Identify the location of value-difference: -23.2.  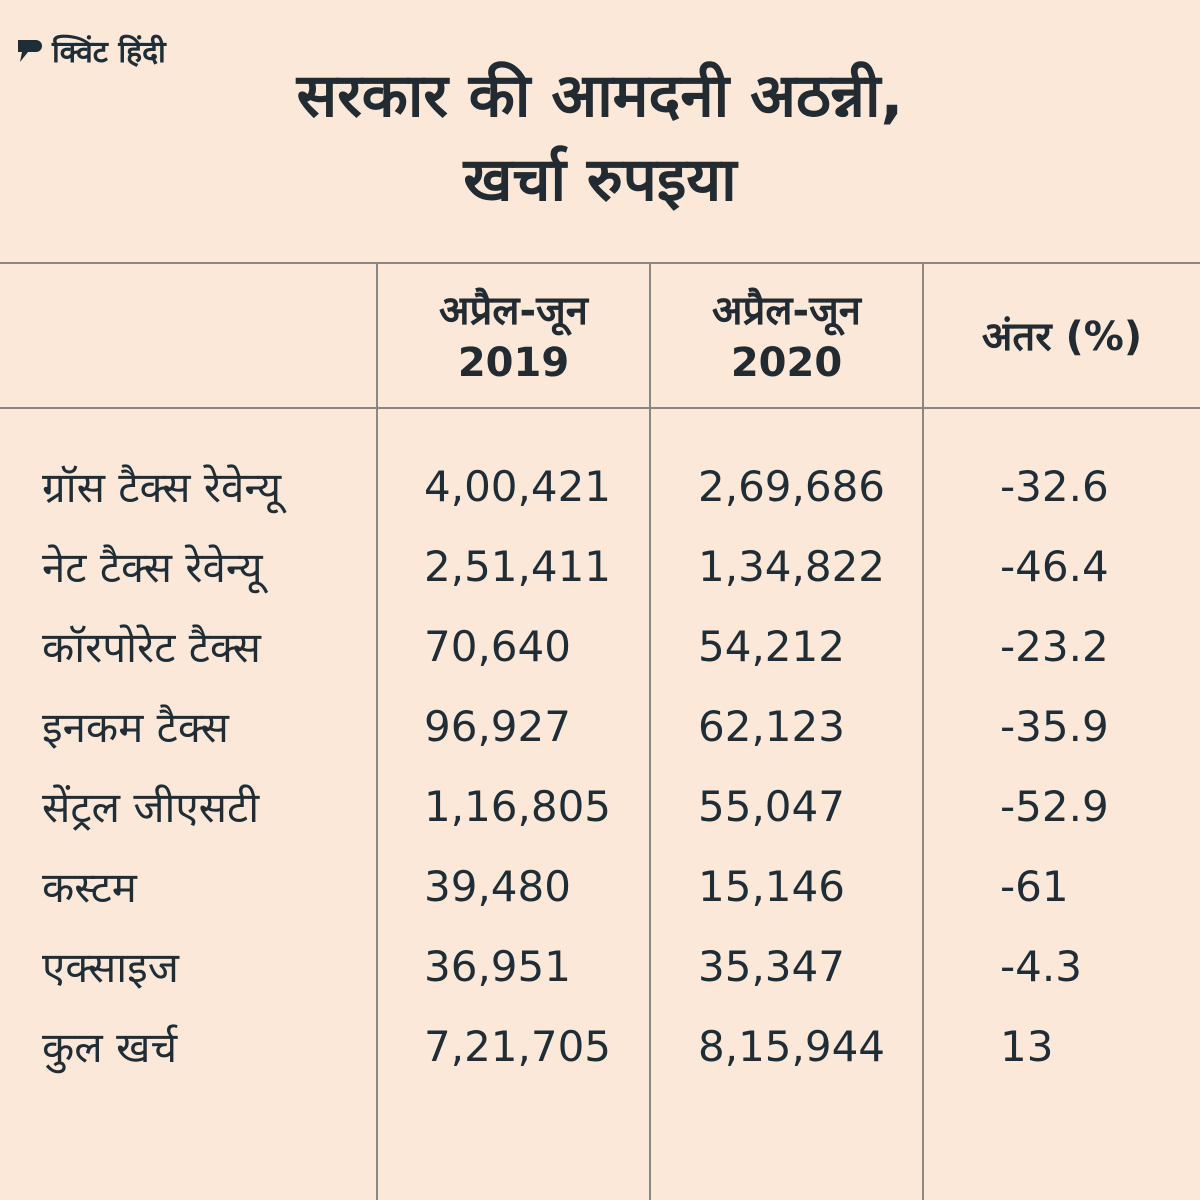
(1054, 646).